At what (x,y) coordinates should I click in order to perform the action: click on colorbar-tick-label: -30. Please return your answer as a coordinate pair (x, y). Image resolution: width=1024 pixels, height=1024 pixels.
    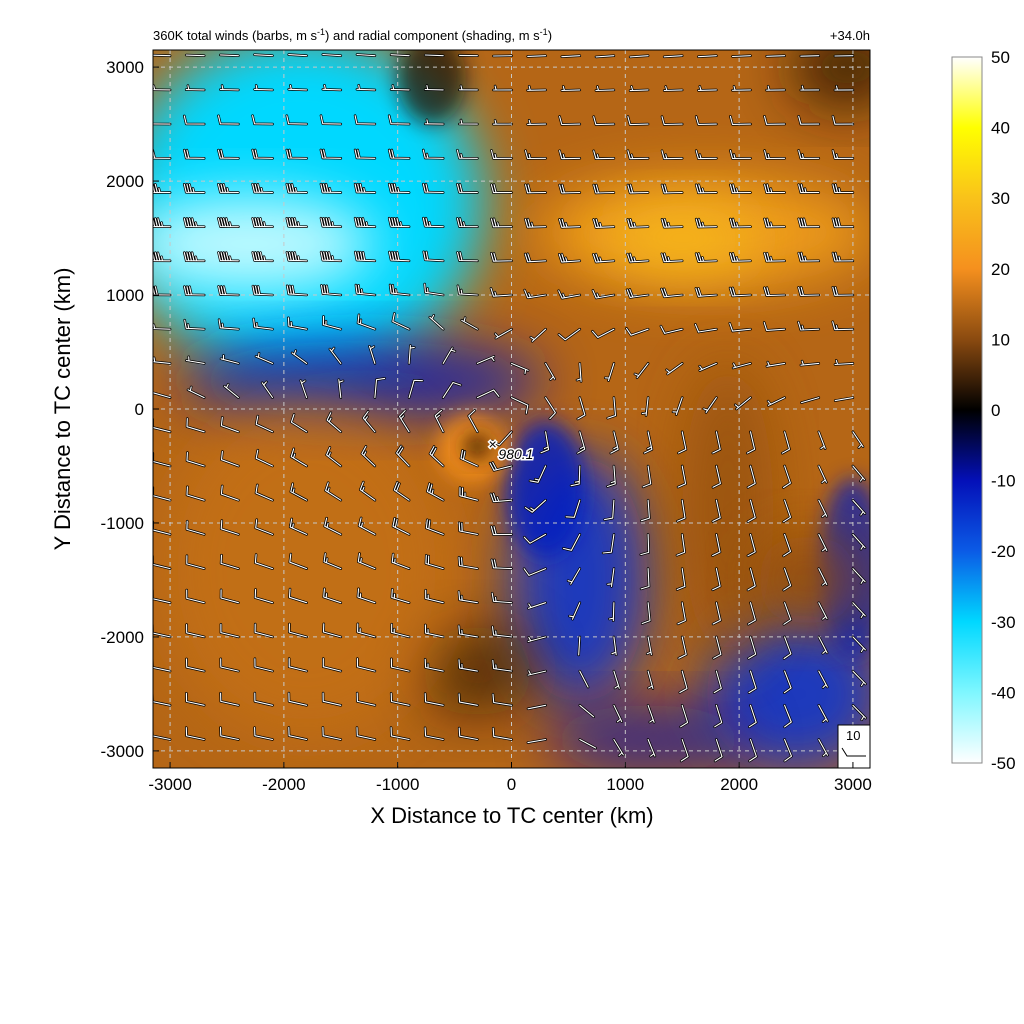
    Looking at the image, I should click on (1003, 622).